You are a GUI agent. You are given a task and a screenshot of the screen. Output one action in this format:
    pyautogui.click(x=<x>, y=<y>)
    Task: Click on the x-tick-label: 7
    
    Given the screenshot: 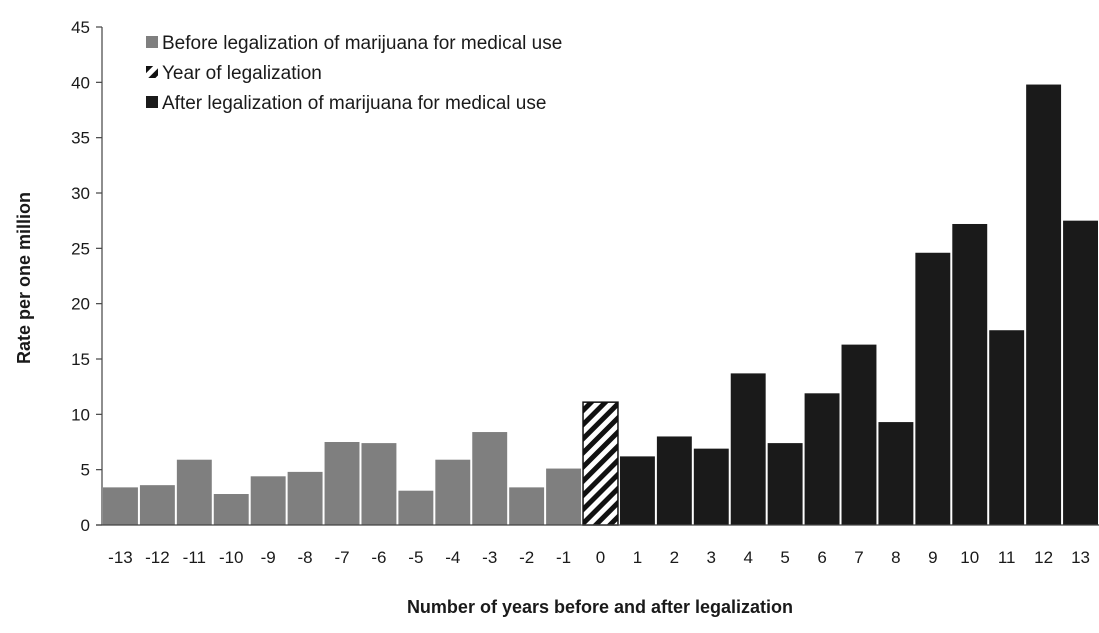 What is the action you would take?
    pyautogui.click(x=858, y=557)
    